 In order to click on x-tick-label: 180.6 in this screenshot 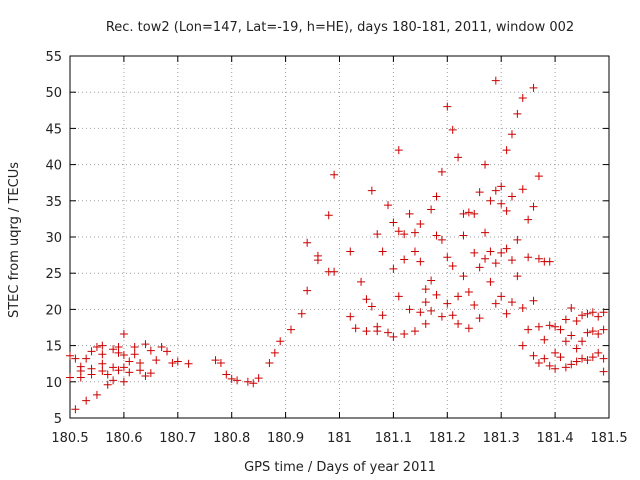, I will do `click(123, 438)`.